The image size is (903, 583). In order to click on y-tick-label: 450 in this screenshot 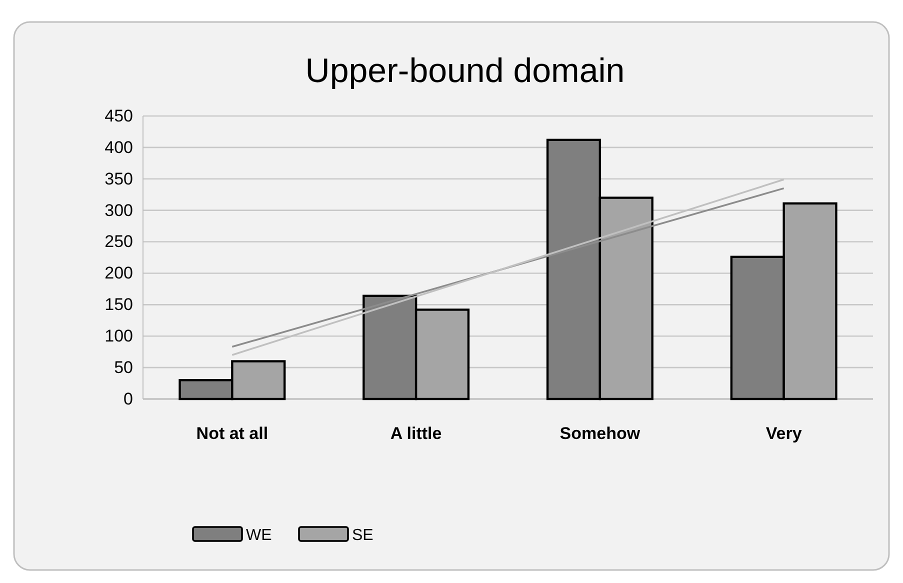, I will do `click(118, 116)`.